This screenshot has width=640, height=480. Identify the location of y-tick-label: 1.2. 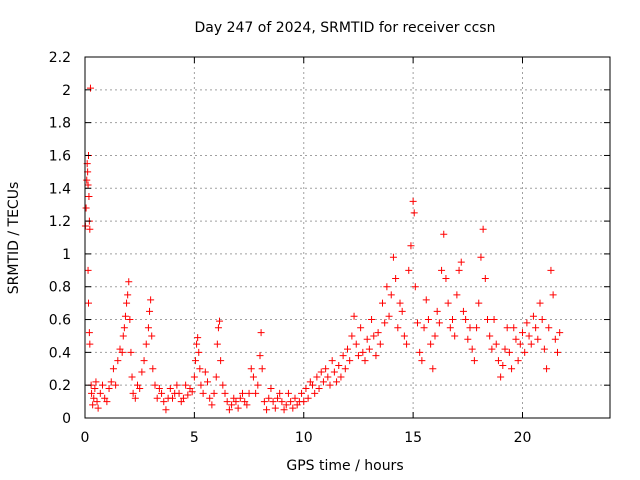
(60, 222).